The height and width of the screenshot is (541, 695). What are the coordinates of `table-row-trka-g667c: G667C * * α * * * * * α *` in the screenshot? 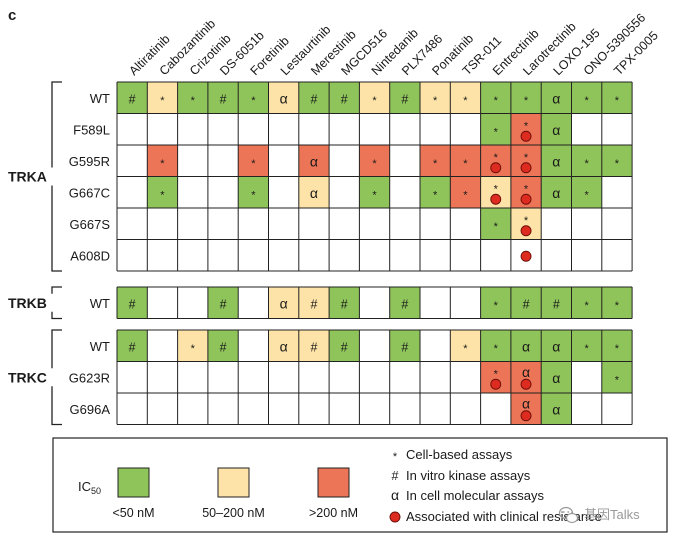 It's located at (335, 192).